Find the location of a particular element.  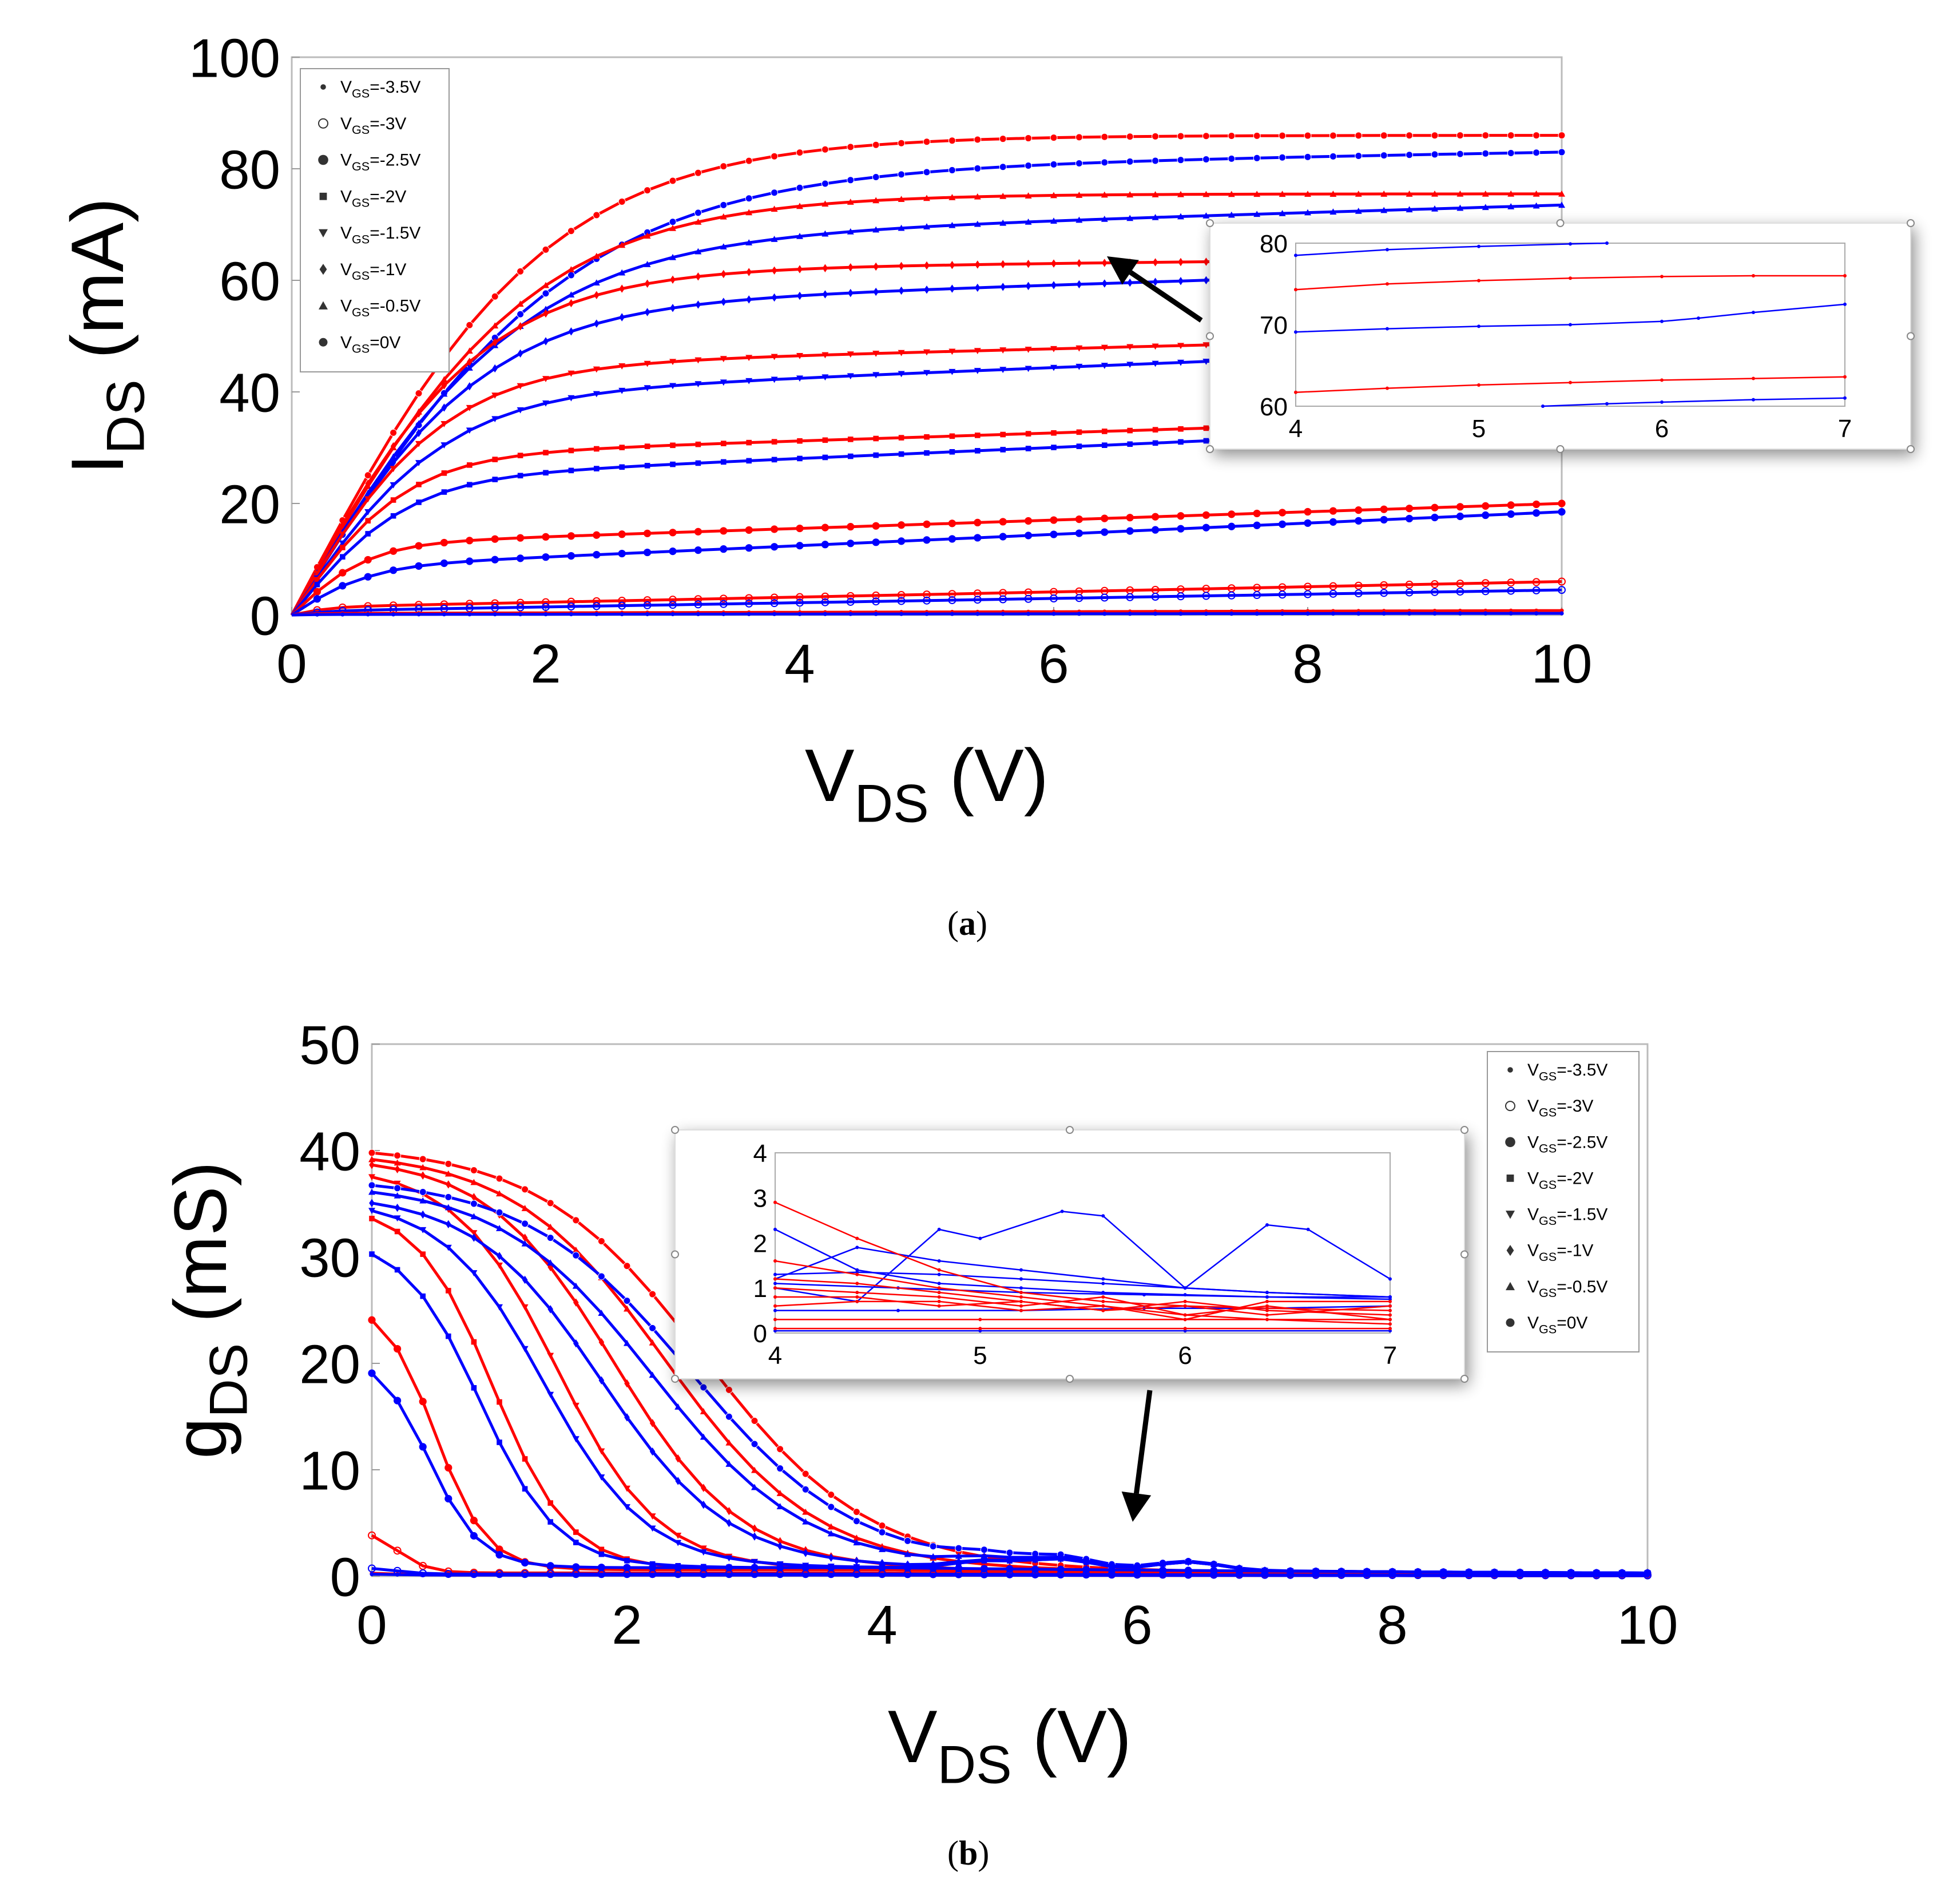

y-tick-label: 100 is located at coordinates (234, 58).